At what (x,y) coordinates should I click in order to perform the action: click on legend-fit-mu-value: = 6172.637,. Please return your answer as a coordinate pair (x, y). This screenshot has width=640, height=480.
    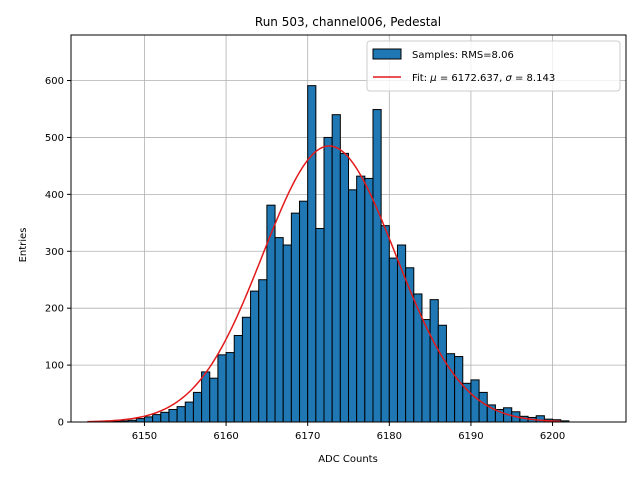
    Looking at the image, I should click on (471, 78).